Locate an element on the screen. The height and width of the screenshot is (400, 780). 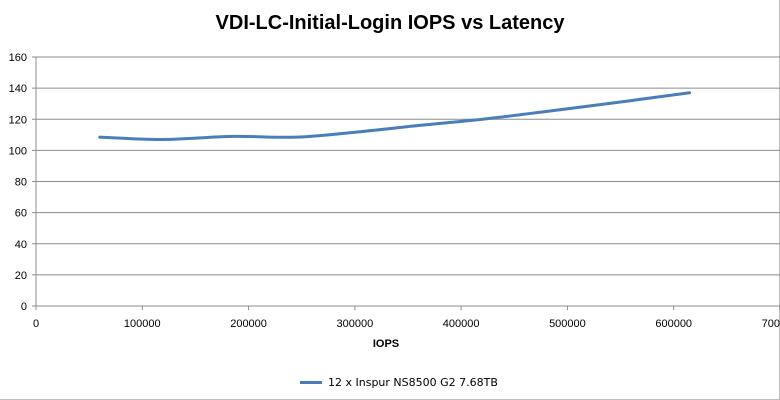
y-tick-label: 20 is located at coordinates (21, 276).